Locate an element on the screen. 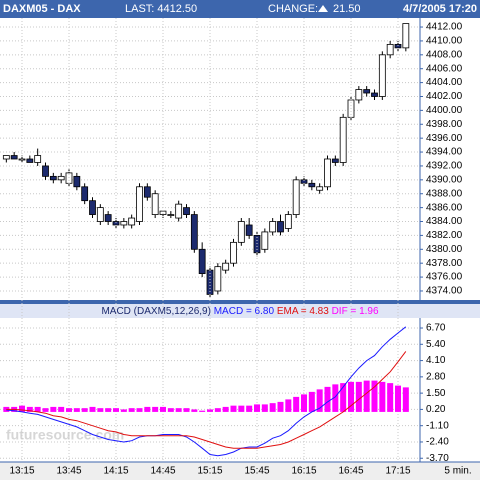 The height and width of the screenshot is (485, 480). y-tick-label: -2.40 is located at coordinates (437, 442).